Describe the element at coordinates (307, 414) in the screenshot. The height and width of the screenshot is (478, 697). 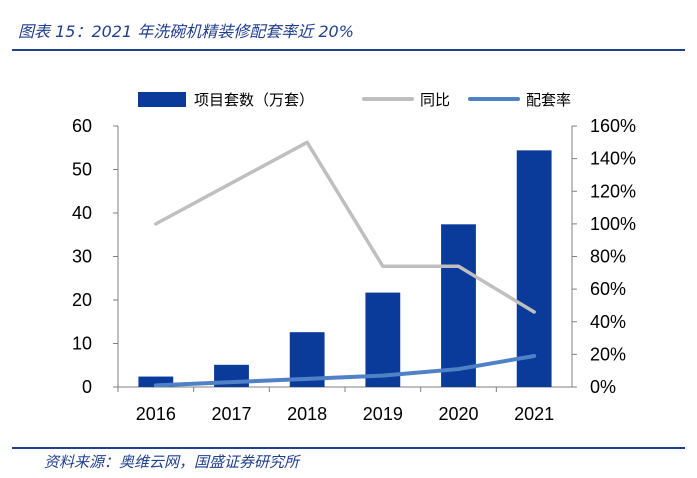
I see `x-tick-label: 2018` at that location.